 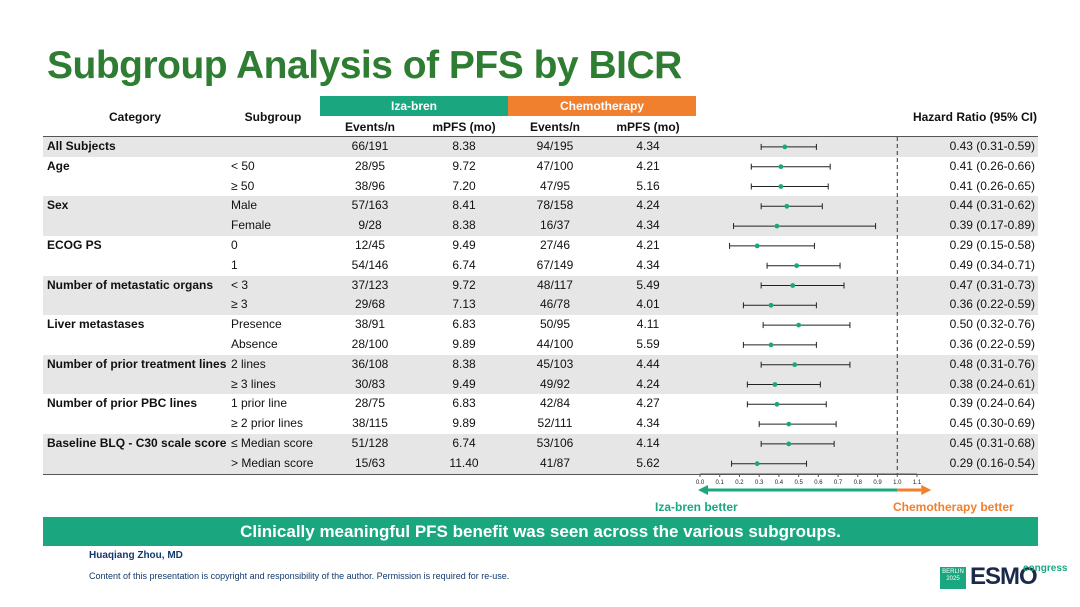 What do you see at coordinates (992, 205) in the screenshot?
I see `row-hazard-ratio: 0.44 (0.31-0.62)` at bounding box center [992, 205].